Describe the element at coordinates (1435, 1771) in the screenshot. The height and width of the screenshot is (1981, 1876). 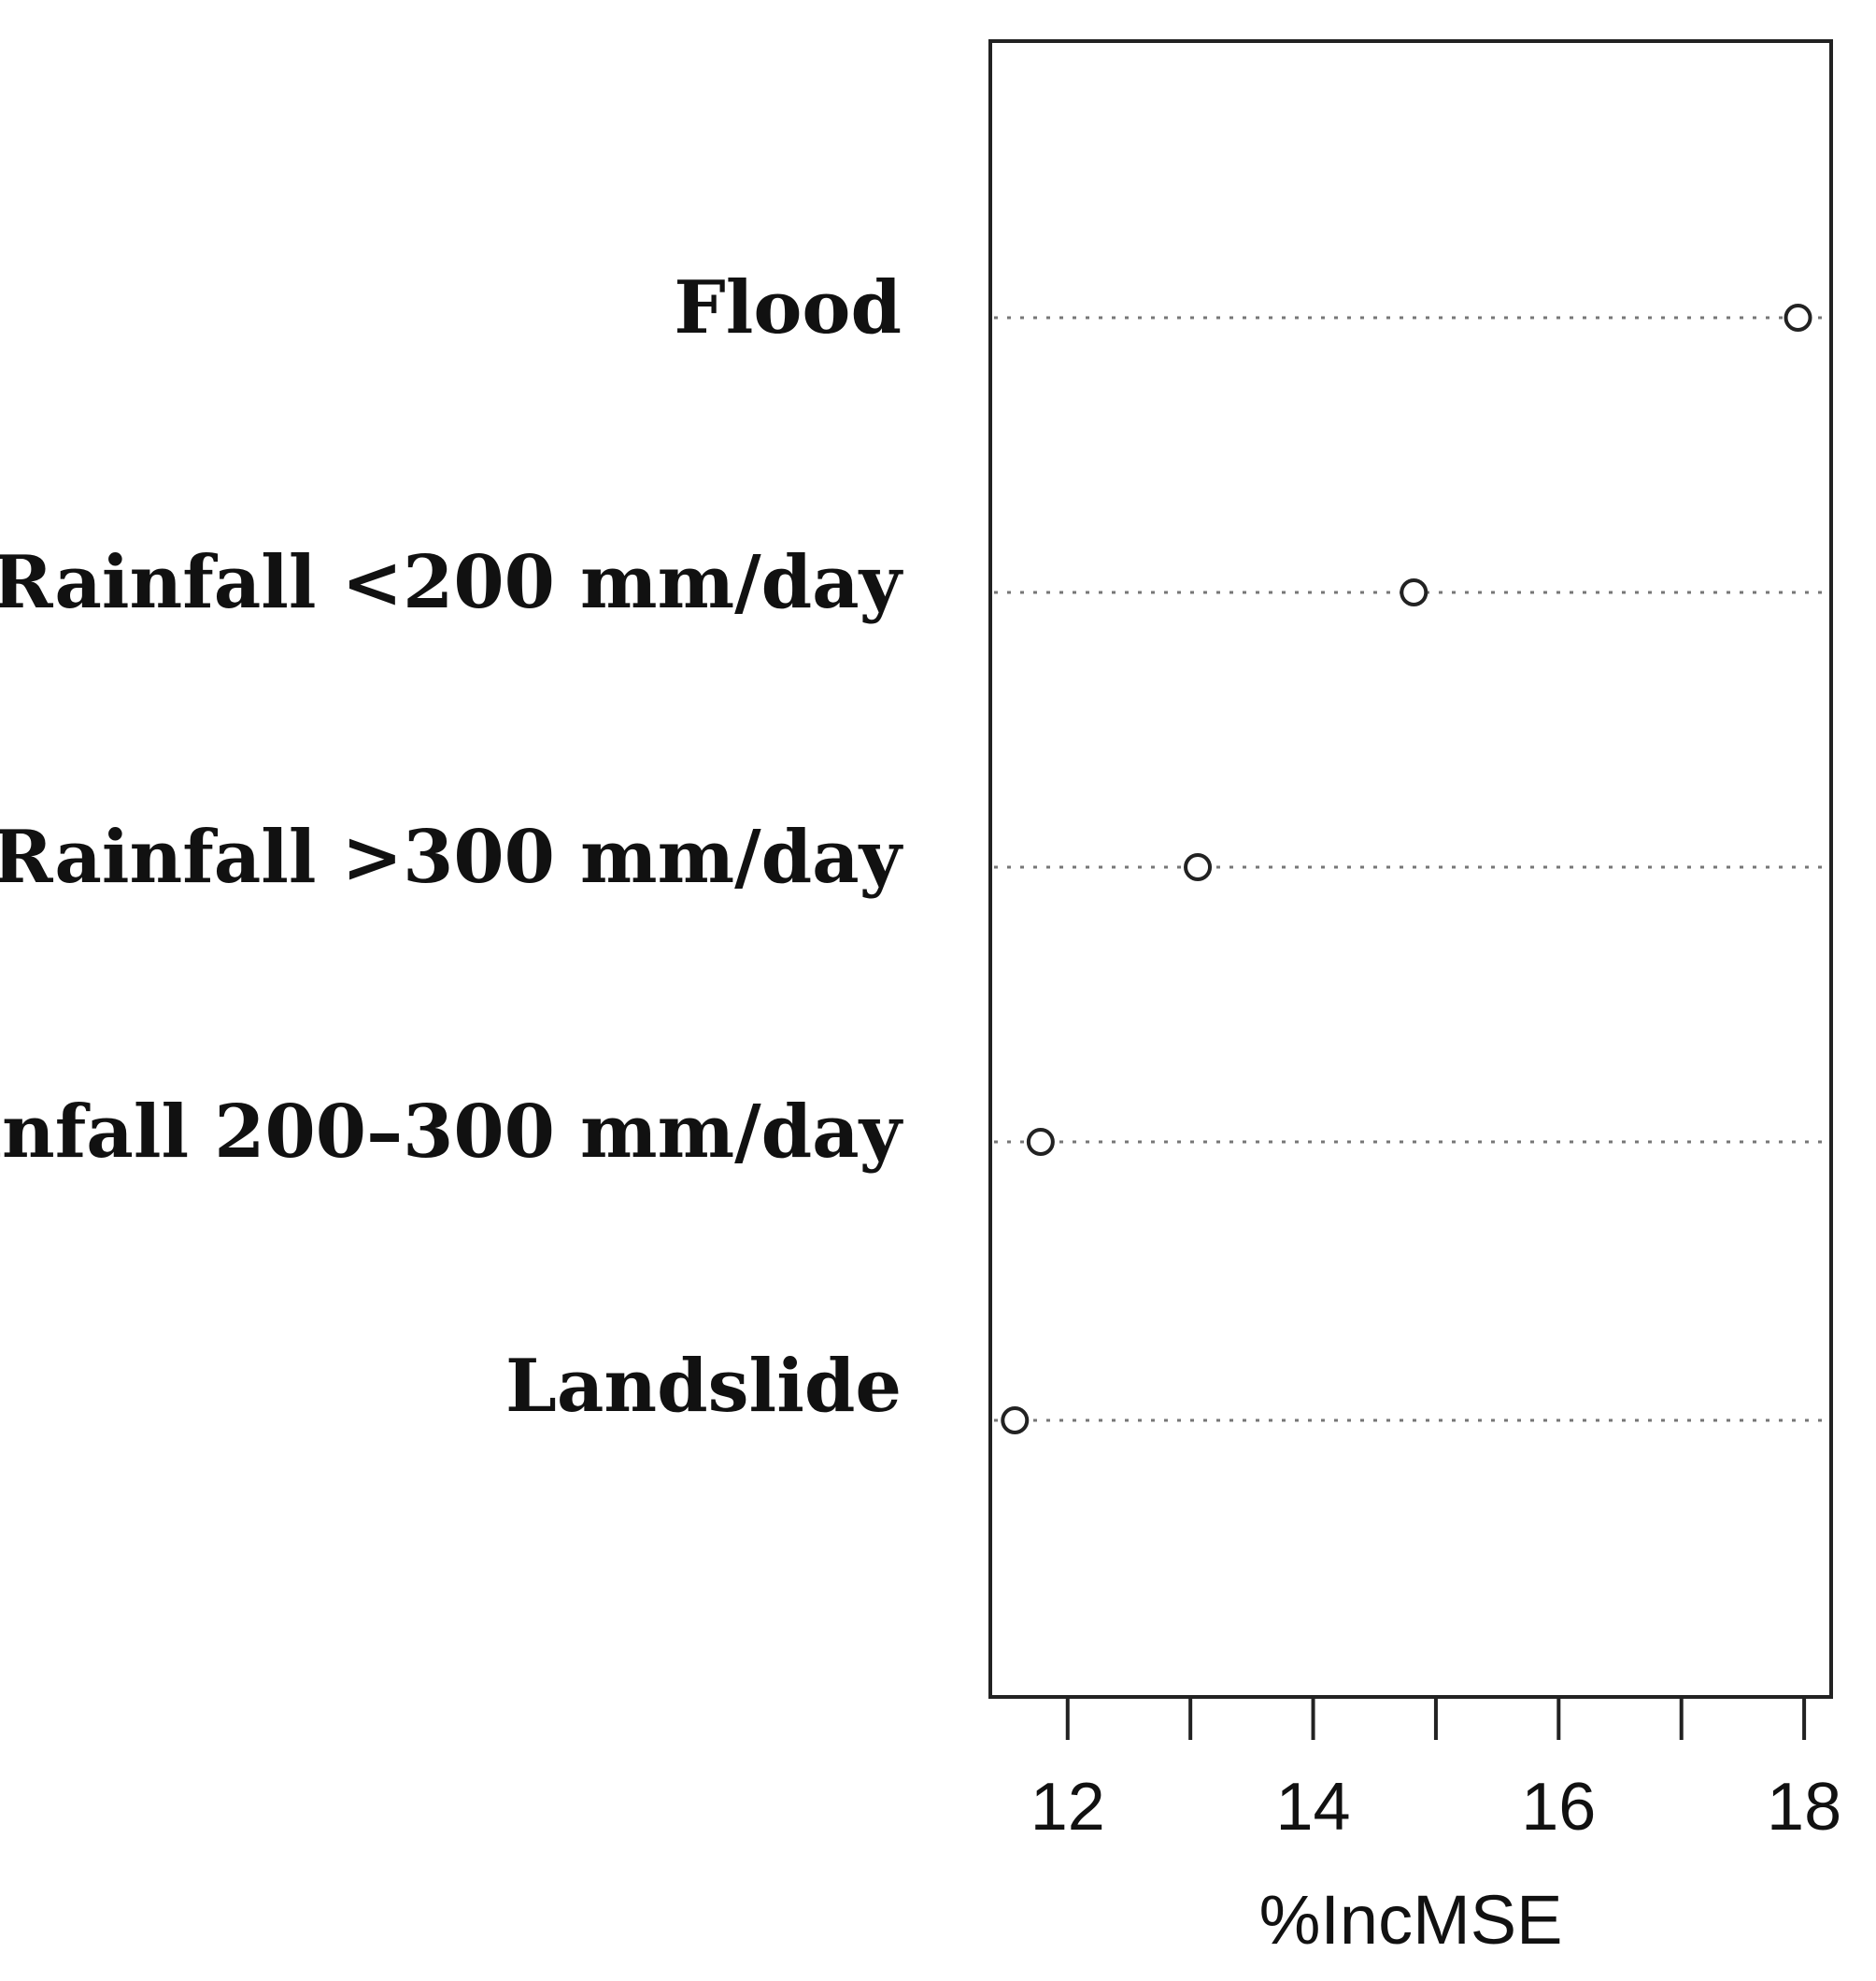
I see `x-axis: 12 14 16 18` at that location.